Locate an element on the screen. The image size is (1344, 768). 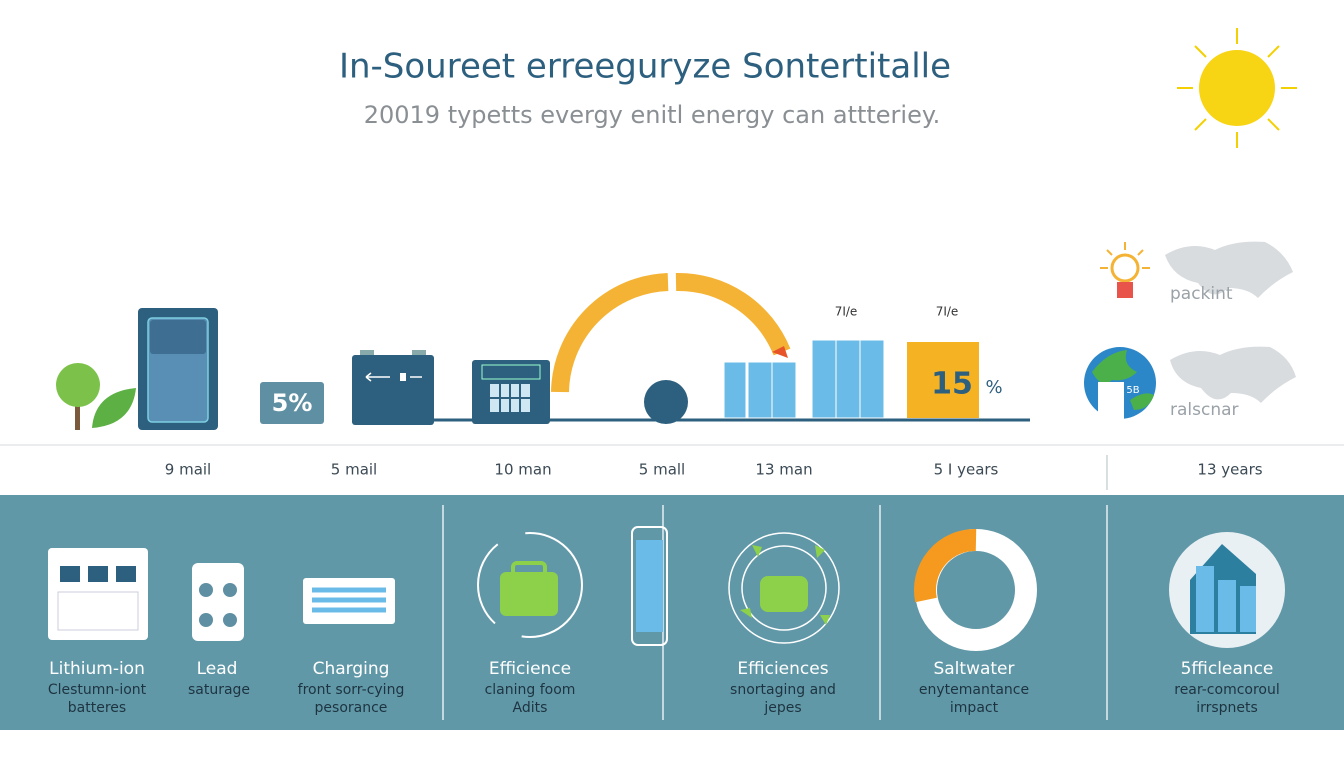
panel-text: impact is located at coordinates (974, 708).